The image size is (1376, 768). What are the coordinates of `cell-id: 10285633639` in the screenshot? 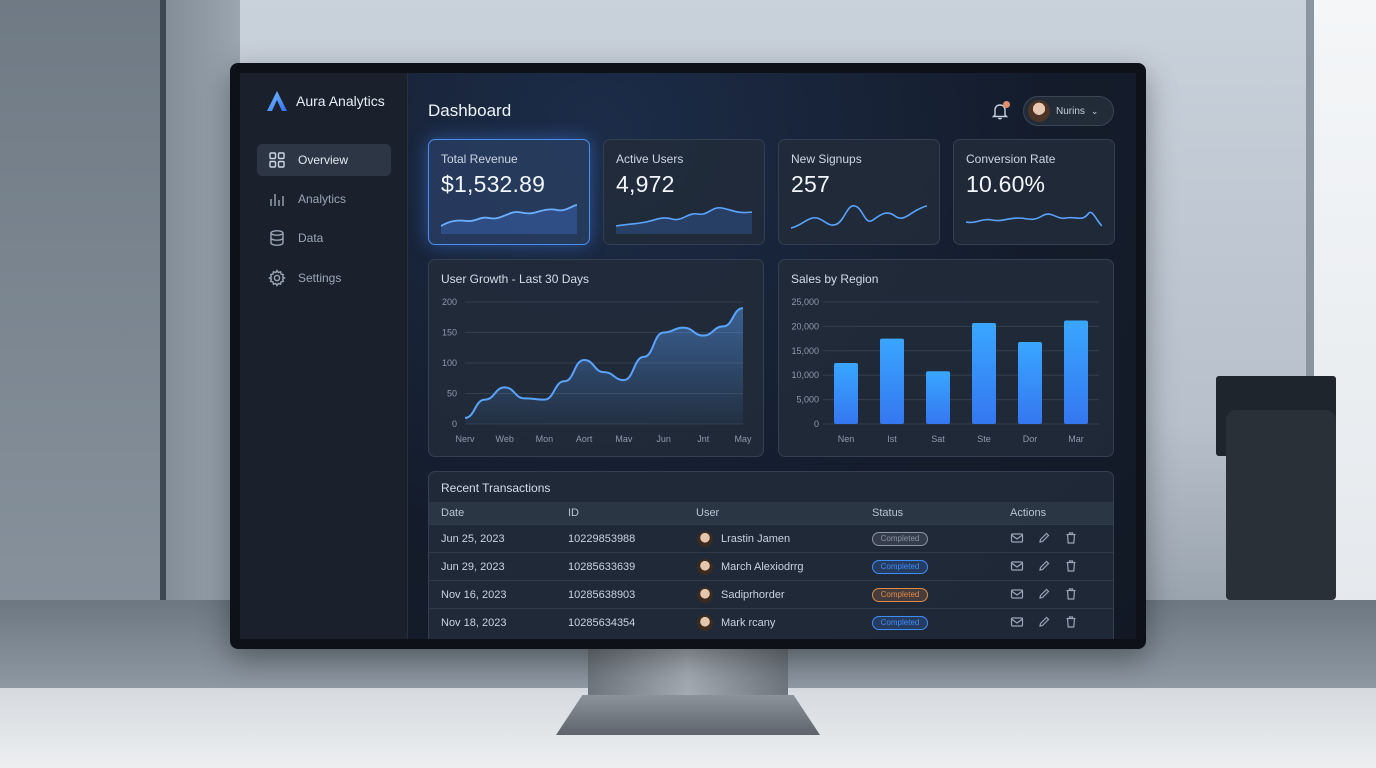 It's located at (602, 567).